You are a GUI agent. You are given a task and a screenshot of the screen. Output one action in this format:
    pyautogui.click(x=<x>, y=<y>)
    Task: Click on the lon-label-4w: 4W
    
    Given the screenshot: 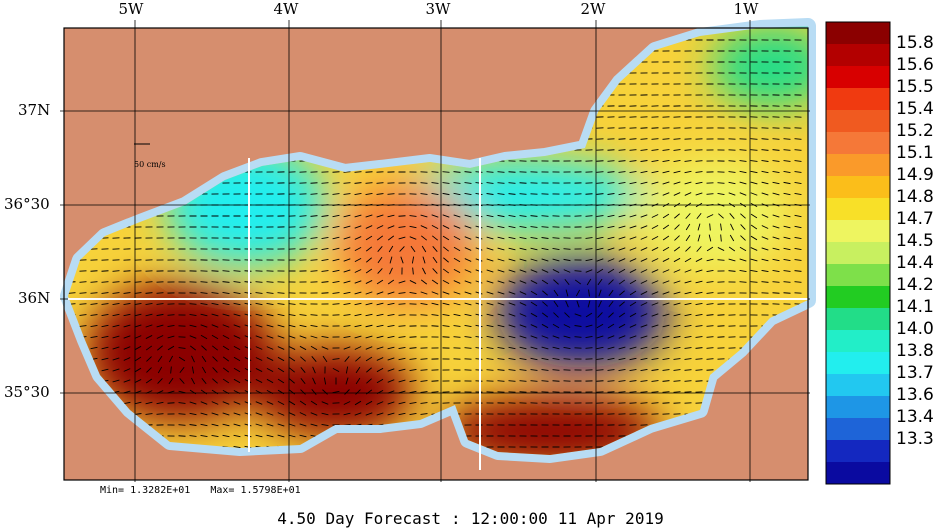 What is the action you would take?
    pyautogui.click(x=286, y=9)
    